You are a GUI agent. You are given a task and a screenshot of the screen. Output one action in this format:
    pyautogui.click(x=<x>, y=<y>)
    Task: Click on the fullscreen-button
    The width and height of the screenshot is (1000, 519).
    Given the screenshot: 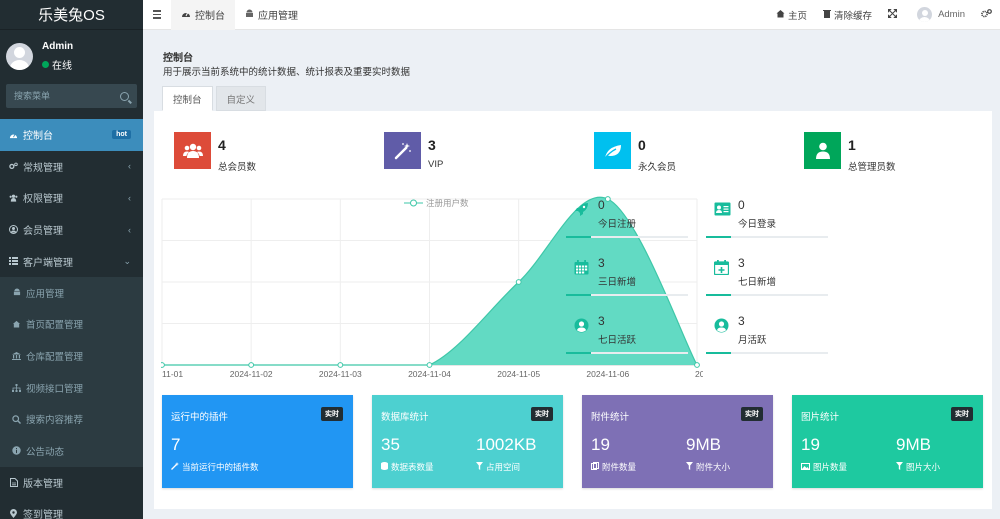 What is the action you would take?
    pyautogui.click(x=892, y=15)
    